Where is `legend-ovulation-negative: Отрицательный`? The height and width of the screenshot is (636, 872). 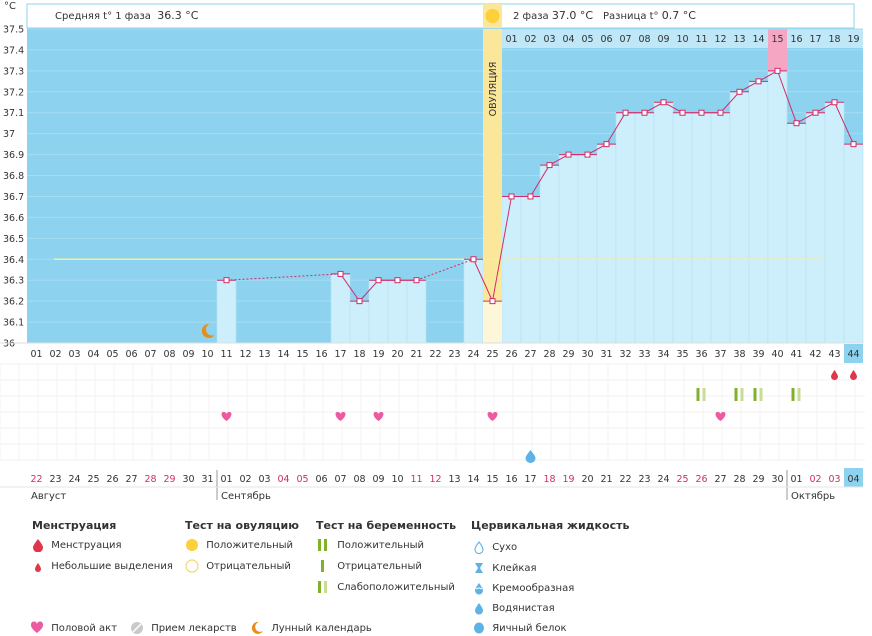
legend-ovulation-negative: Отрицательный is located at coordinates (238, 566).